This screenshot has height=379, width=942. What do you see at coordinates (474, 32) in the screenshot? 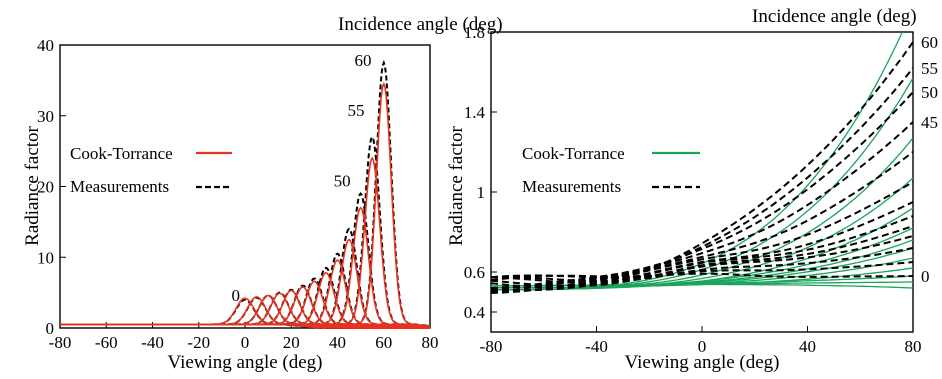
I see `y-tick-label: 1.8` at bounding box center [474, 32].